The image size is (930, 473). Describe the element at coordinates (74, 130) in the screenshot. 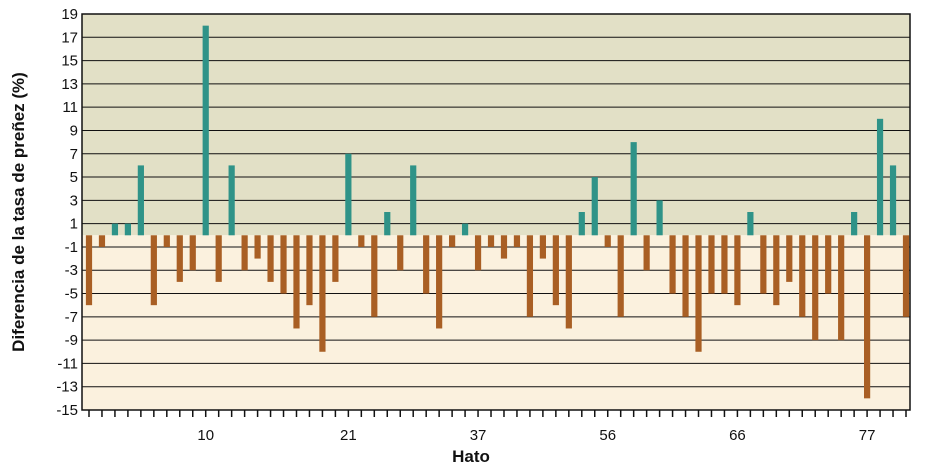

I see `y-tick-label: 9` at that location.